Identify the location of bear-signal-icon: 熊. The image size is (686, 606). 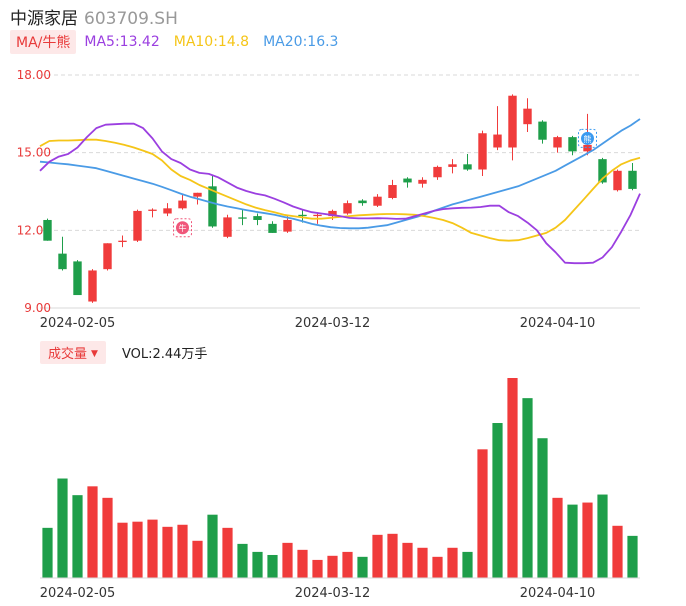
(587, 138).